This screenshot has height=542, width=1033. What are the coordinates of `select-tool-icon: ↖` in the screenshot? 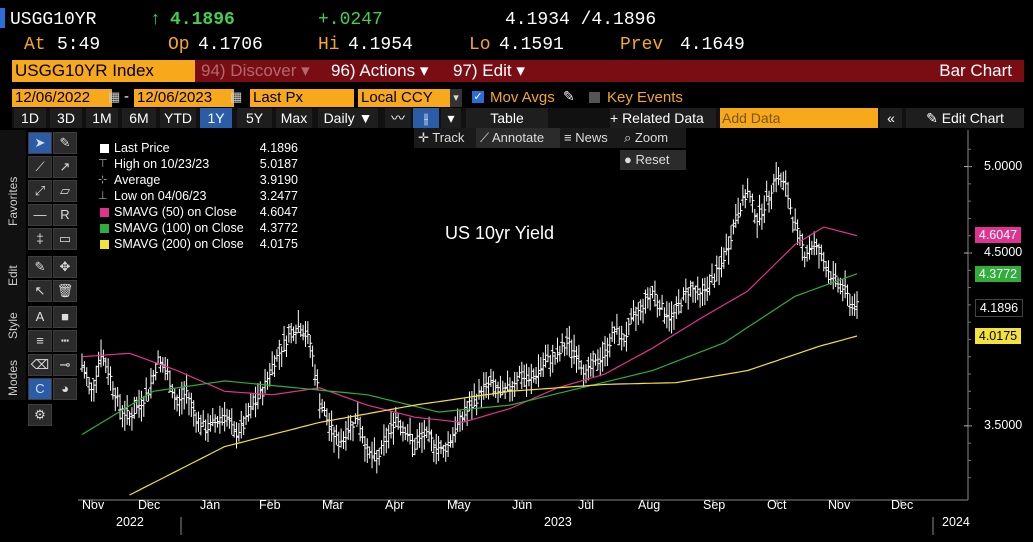 It's located at (40, 291).